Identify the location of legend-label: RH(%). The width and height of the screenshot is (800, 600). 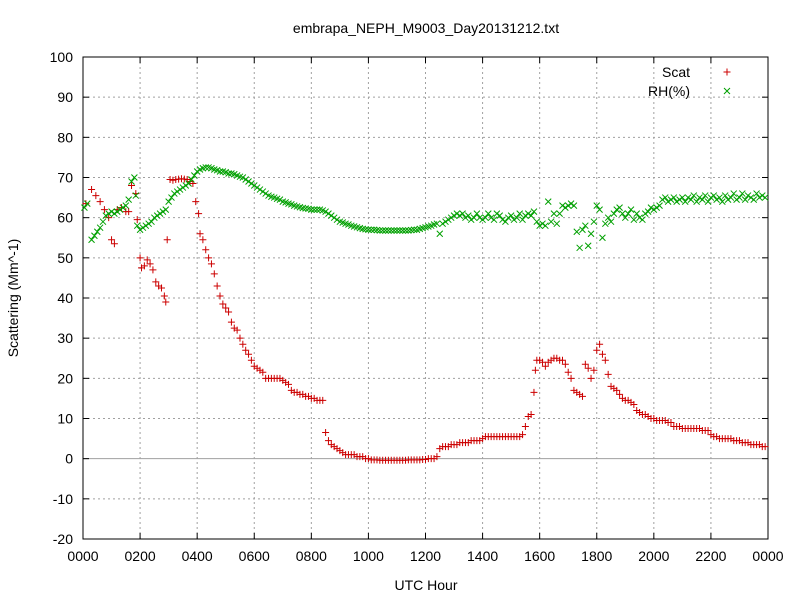
(669, 91).